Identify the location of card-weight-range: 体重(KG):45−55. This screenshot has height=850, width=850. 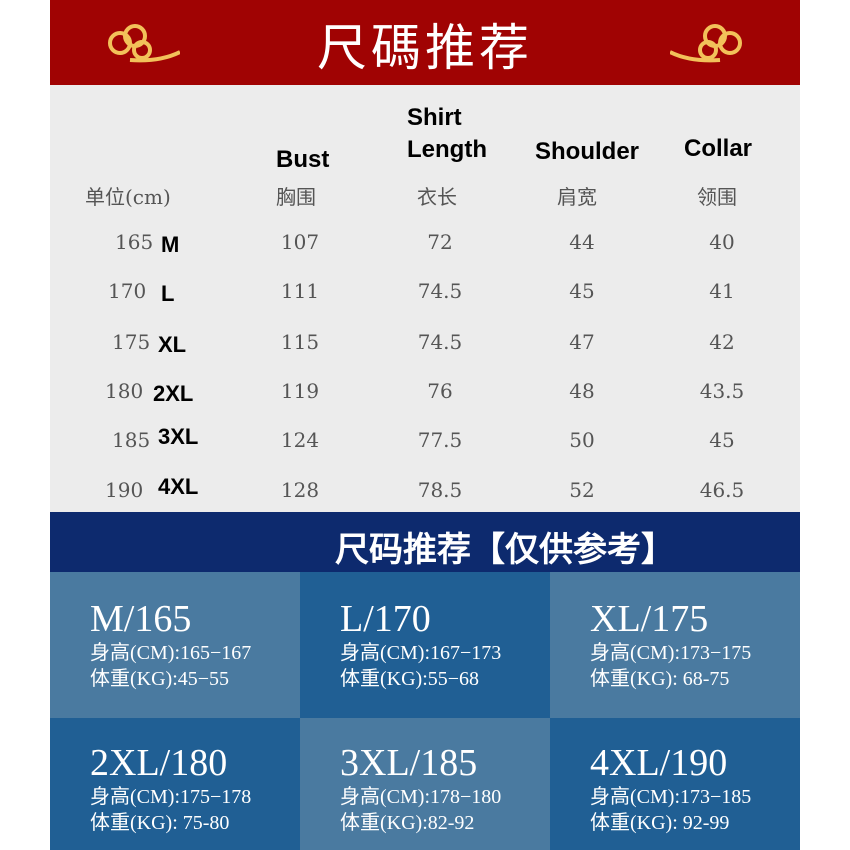
(160, 679).